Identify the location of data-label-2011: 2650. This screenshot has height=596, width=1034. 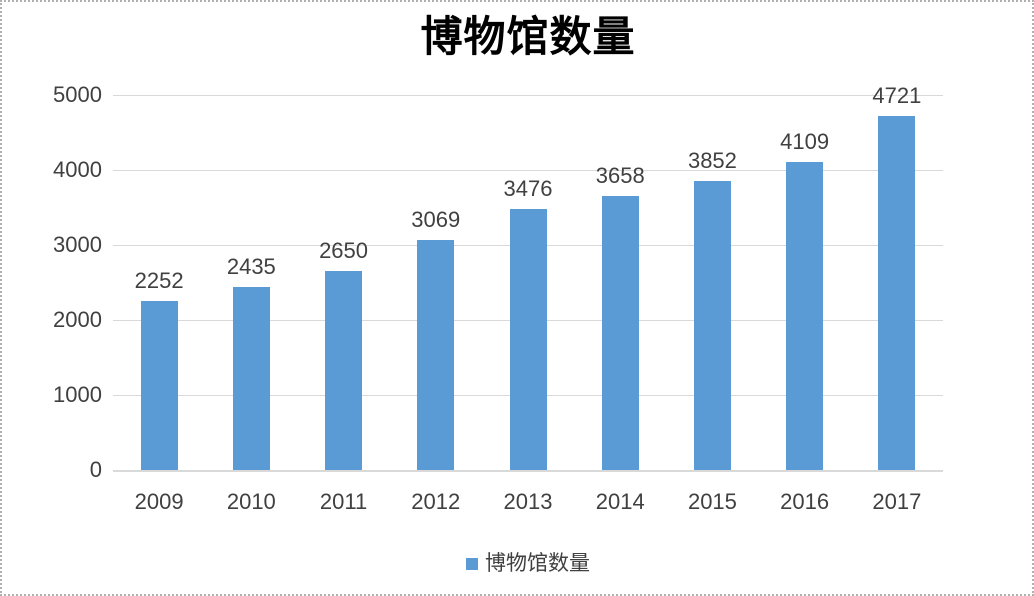
(344, 251).